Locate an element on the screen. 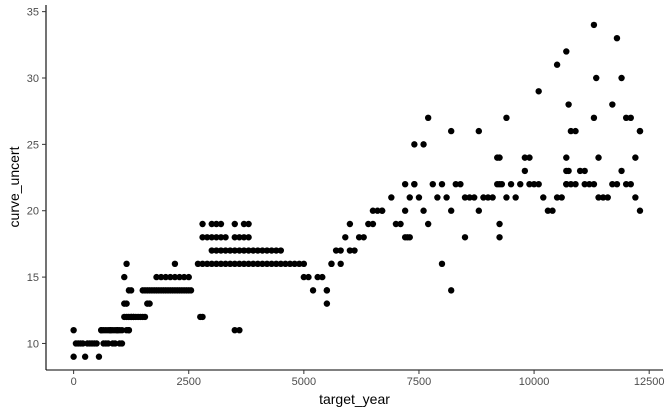  x-axis-title: target_year is located at coordinates (354, 399).